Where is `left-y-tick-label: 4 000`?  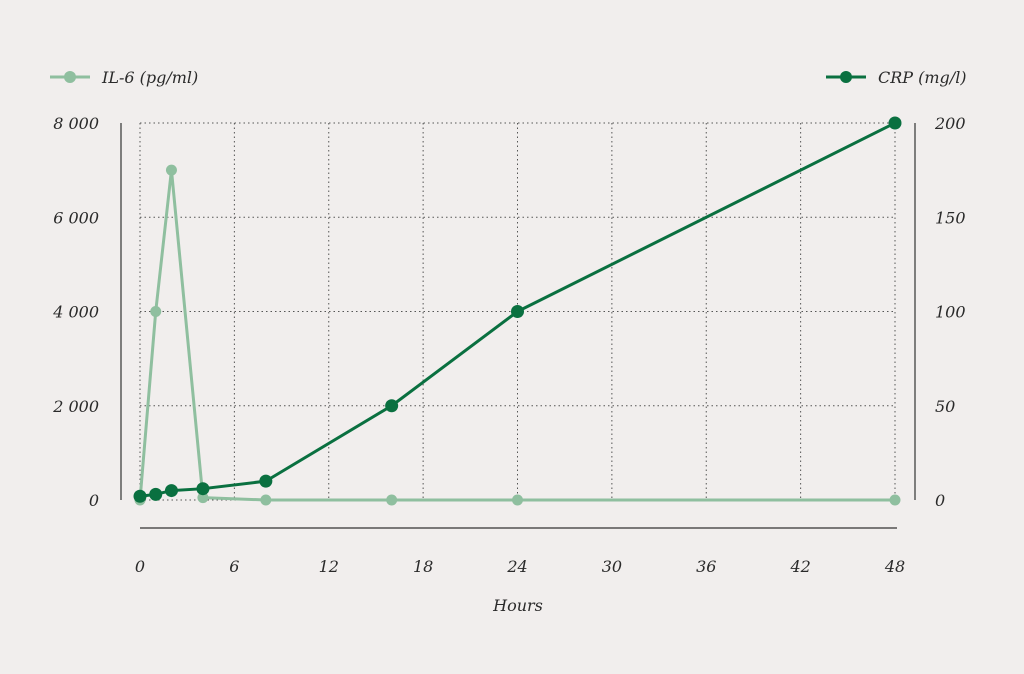
left-y-tick-label: 4 000 is located at coordinates (75, 312).